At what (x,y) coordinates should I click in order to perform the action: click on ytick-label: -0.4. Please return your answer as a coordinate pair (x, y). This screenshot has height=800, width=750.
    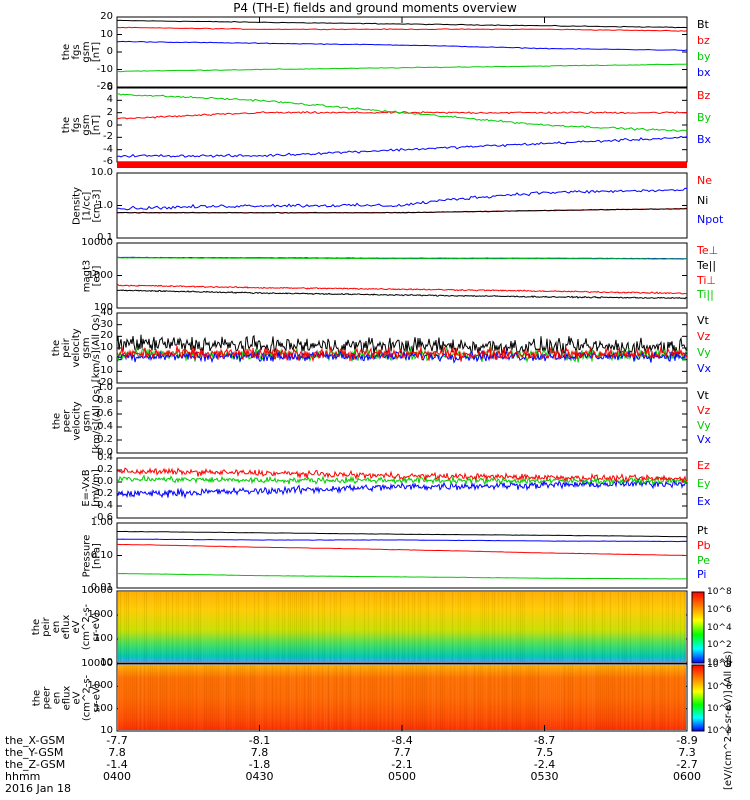
    Looking at the image, I should click on (103, 505).